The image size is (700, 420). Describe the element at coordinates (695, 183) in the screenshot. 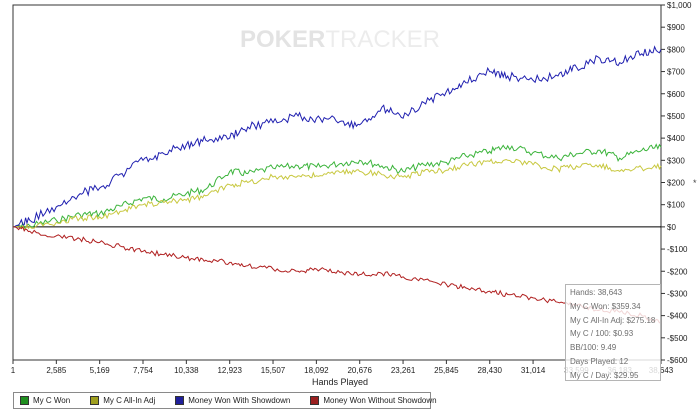

I see `edge-mark: *` at that location.